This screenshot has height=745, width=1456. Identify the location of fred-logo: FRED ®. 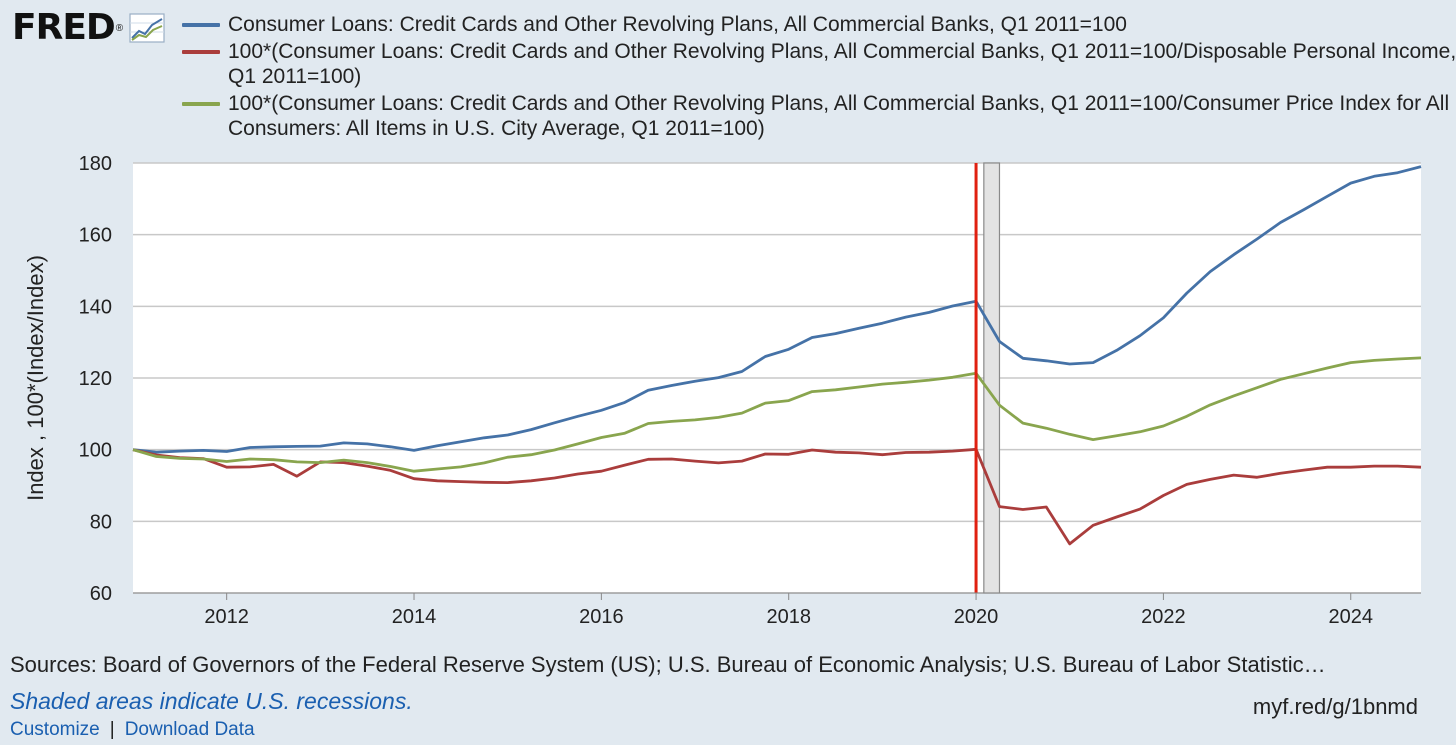
(88, 28).